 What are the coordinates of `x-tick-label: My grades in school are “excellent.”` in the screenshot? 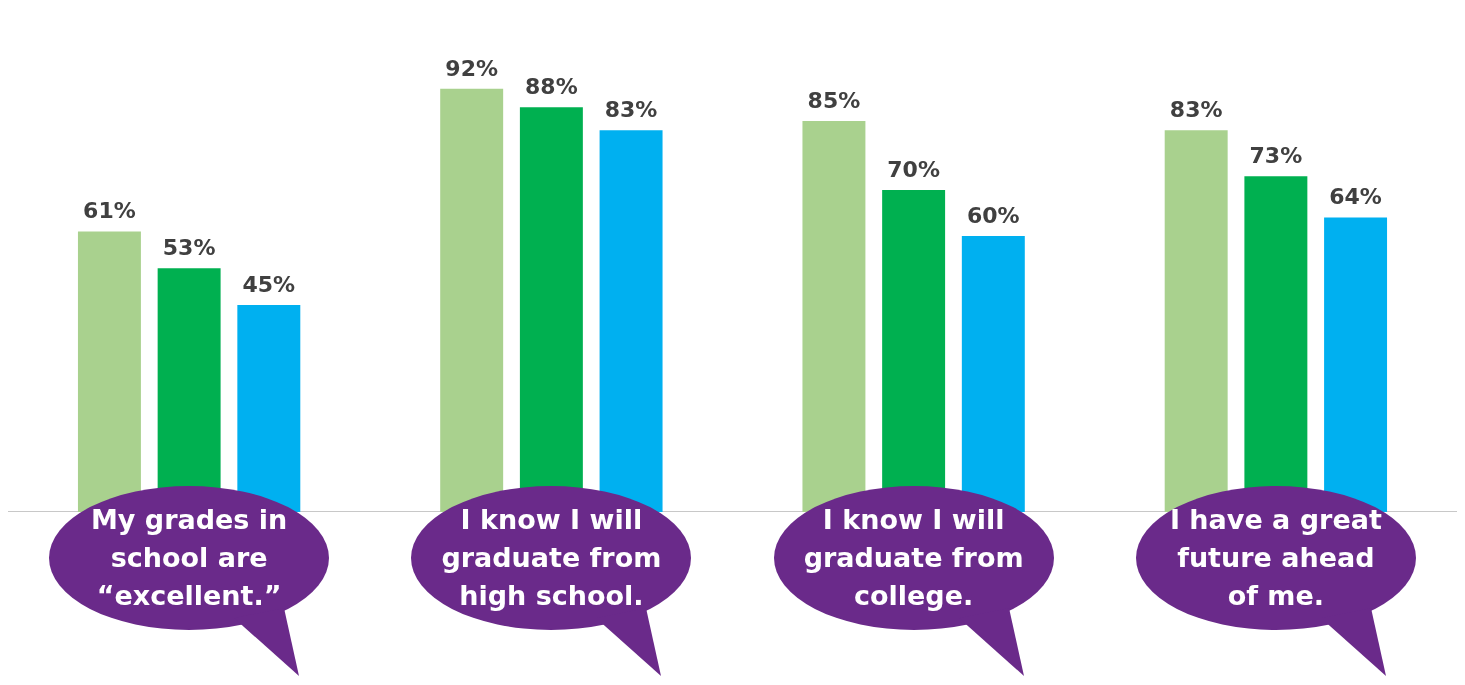 It's located at (189, 558).